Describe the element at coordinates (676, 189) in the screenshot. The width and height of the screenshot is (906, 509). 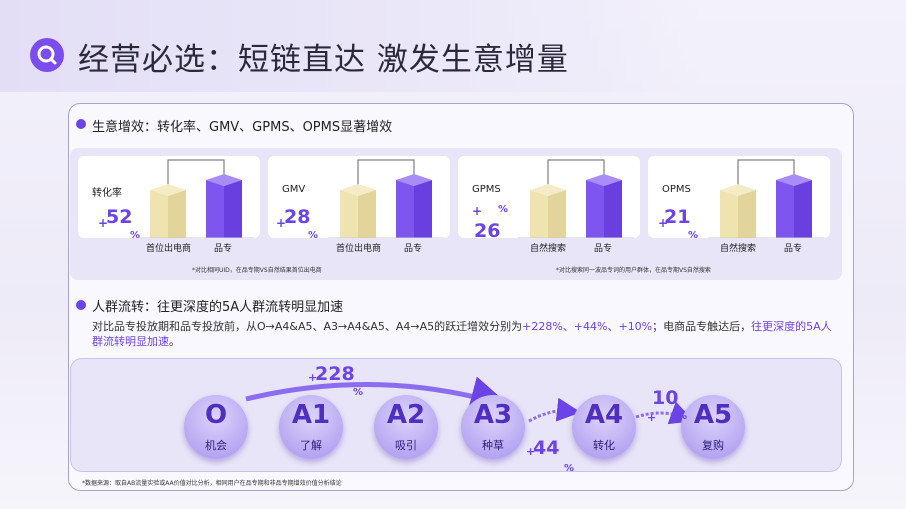
I see `metric-name: OPMS` at that location.